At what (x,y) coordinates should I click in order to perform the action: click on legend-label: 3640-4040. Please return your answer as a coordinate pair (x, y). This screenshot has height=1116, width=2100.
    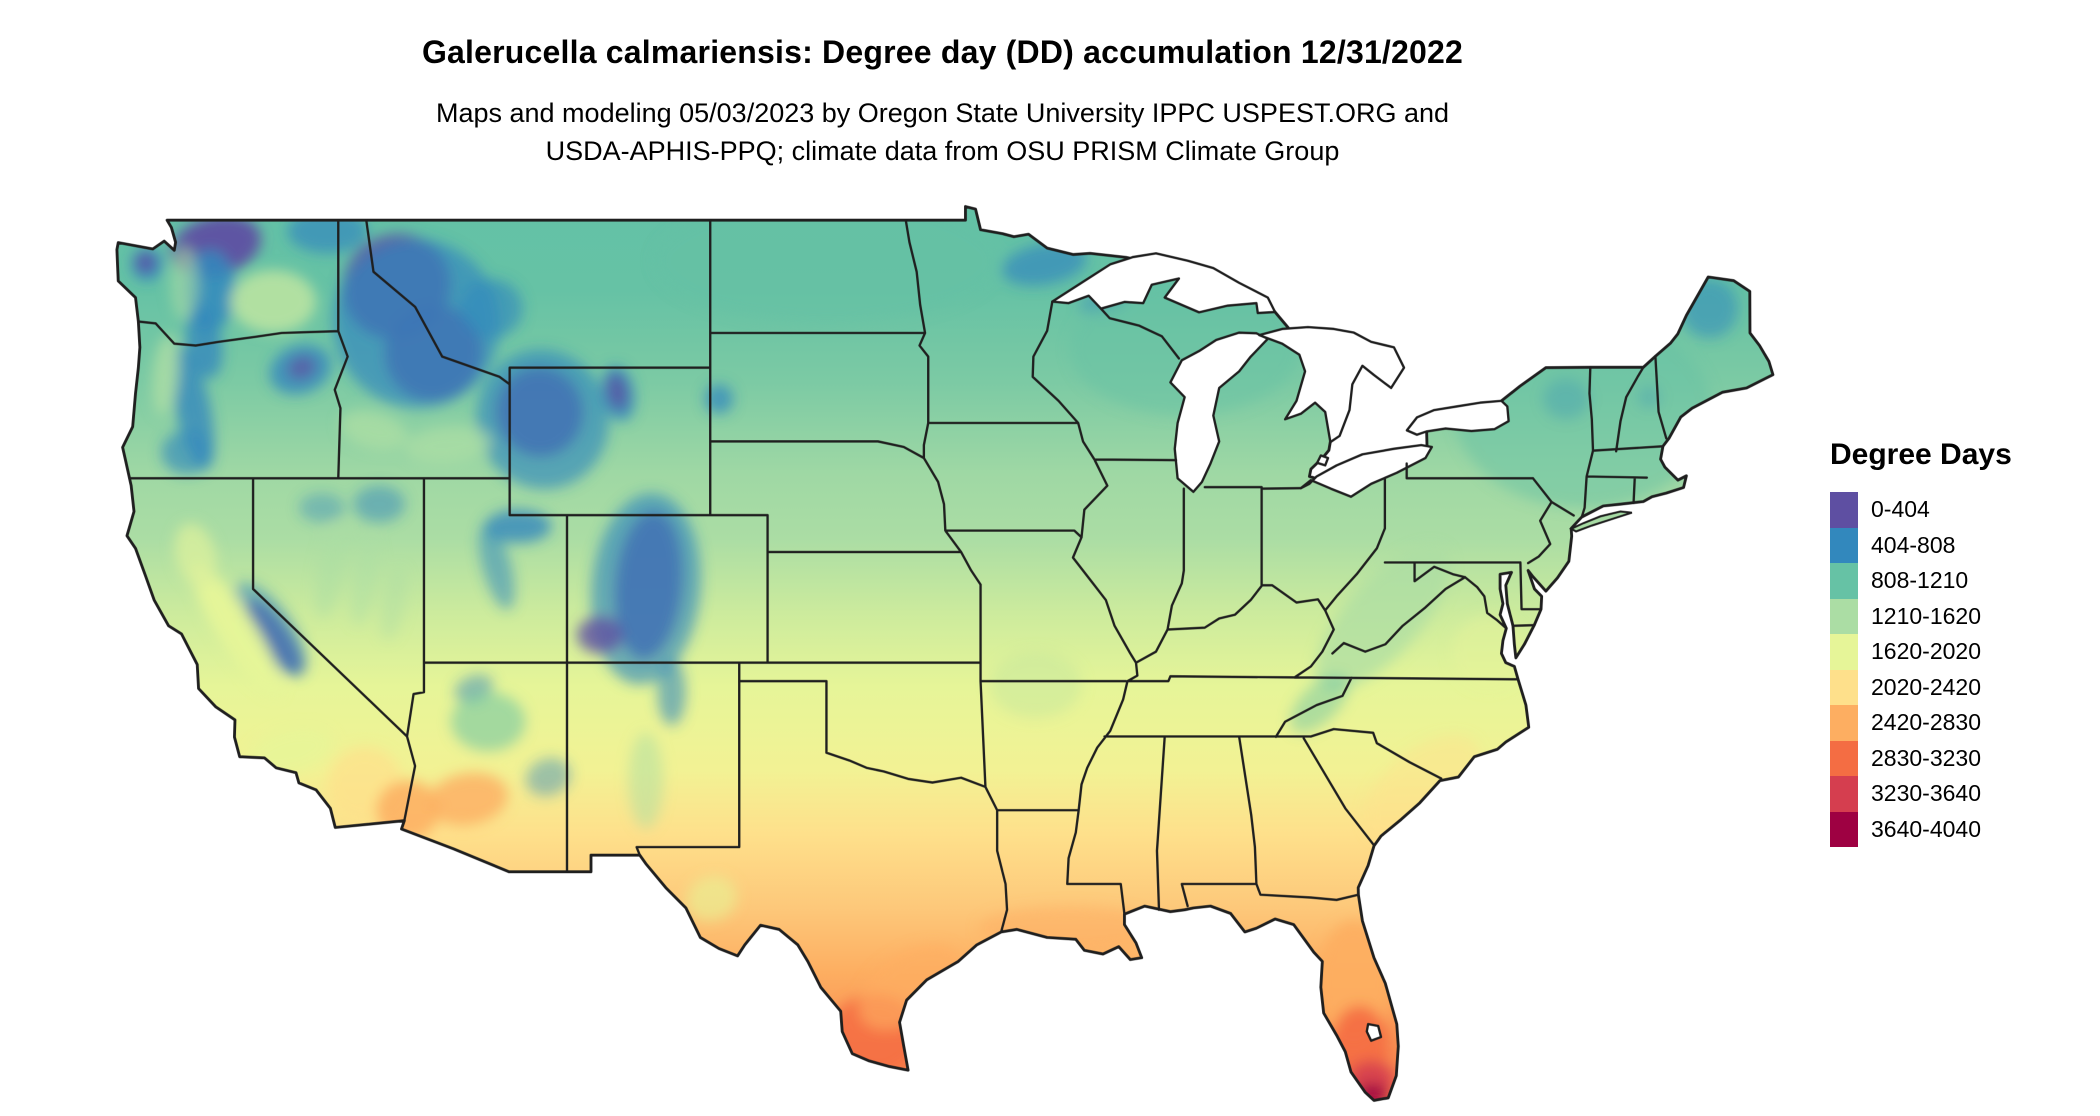
    Looking at the image, I should click on (1926, 828).